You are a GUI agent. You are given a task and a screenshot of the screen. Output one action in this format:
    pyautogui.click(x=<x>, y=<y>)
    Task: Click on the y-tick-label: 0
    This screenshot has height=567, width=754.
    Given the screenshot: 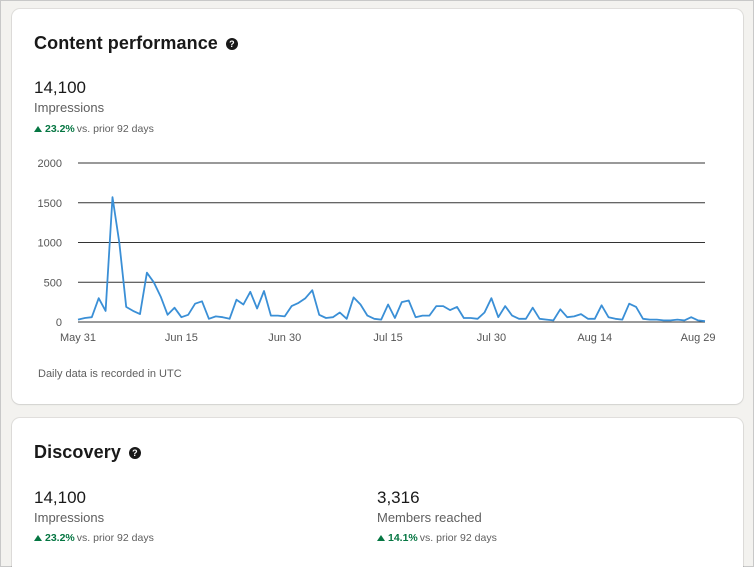 What is the action you would take?
    pyautogui.click(x=59, y=323)
    